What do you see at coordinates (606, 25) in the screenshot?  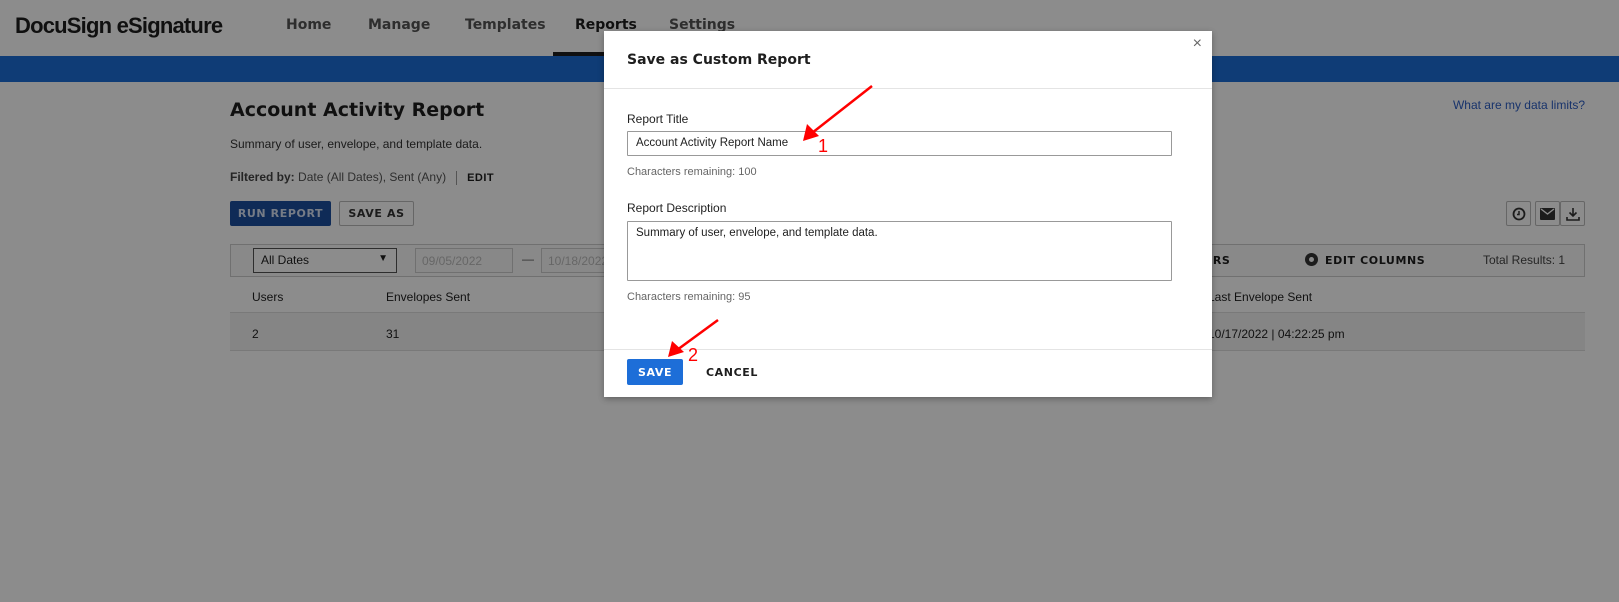 I see `nav-reports: Reports` at bounding box center [606, 25].